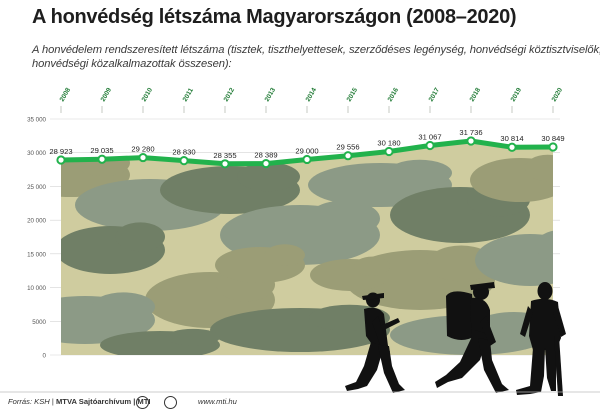 The height and width of the screenshot is (413, 600). I want to click on data-label: 29 280, so click(142, 149).